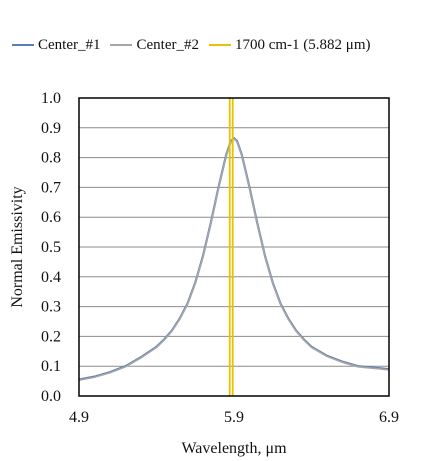  I want to click on legend-label-center-1: Center_#1, so click(69, 44).